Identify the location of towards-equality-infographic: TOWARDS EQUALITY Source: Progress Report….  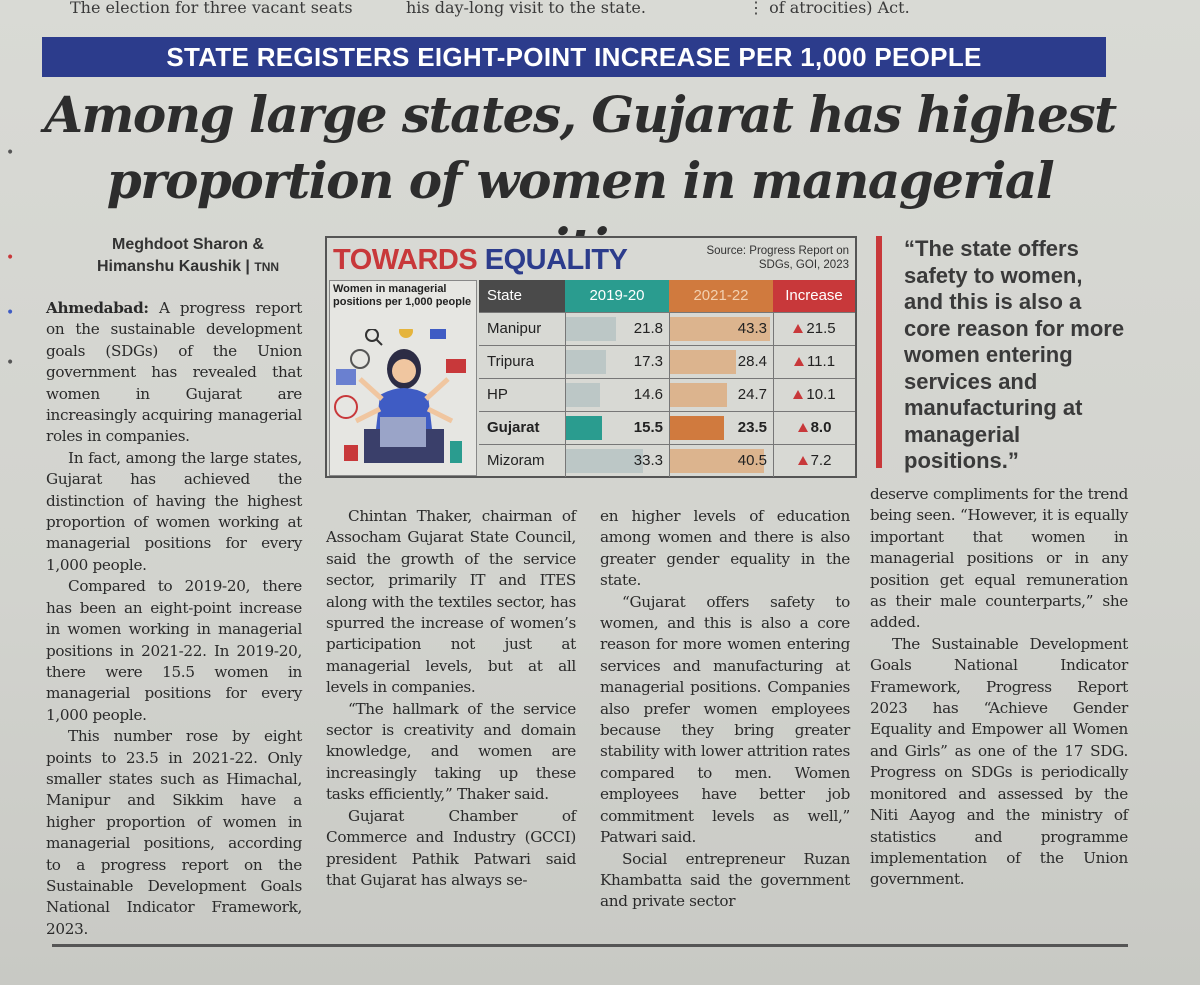
(591, 357).